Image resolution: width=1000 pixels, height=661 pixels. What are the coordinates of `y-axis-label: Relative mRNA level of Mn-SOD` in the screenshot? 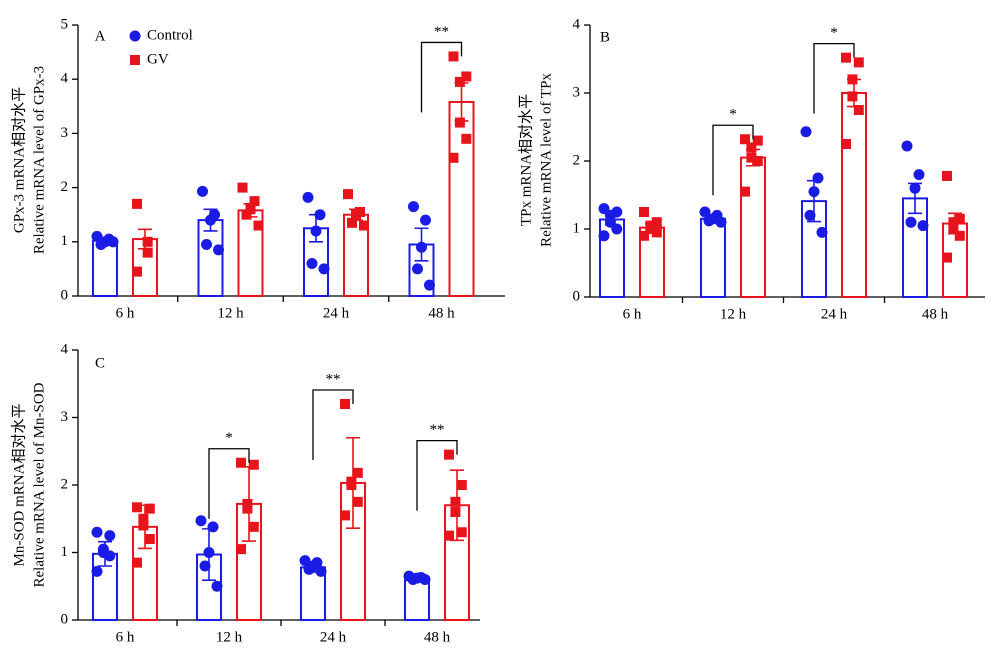 It's located at (39, 484).